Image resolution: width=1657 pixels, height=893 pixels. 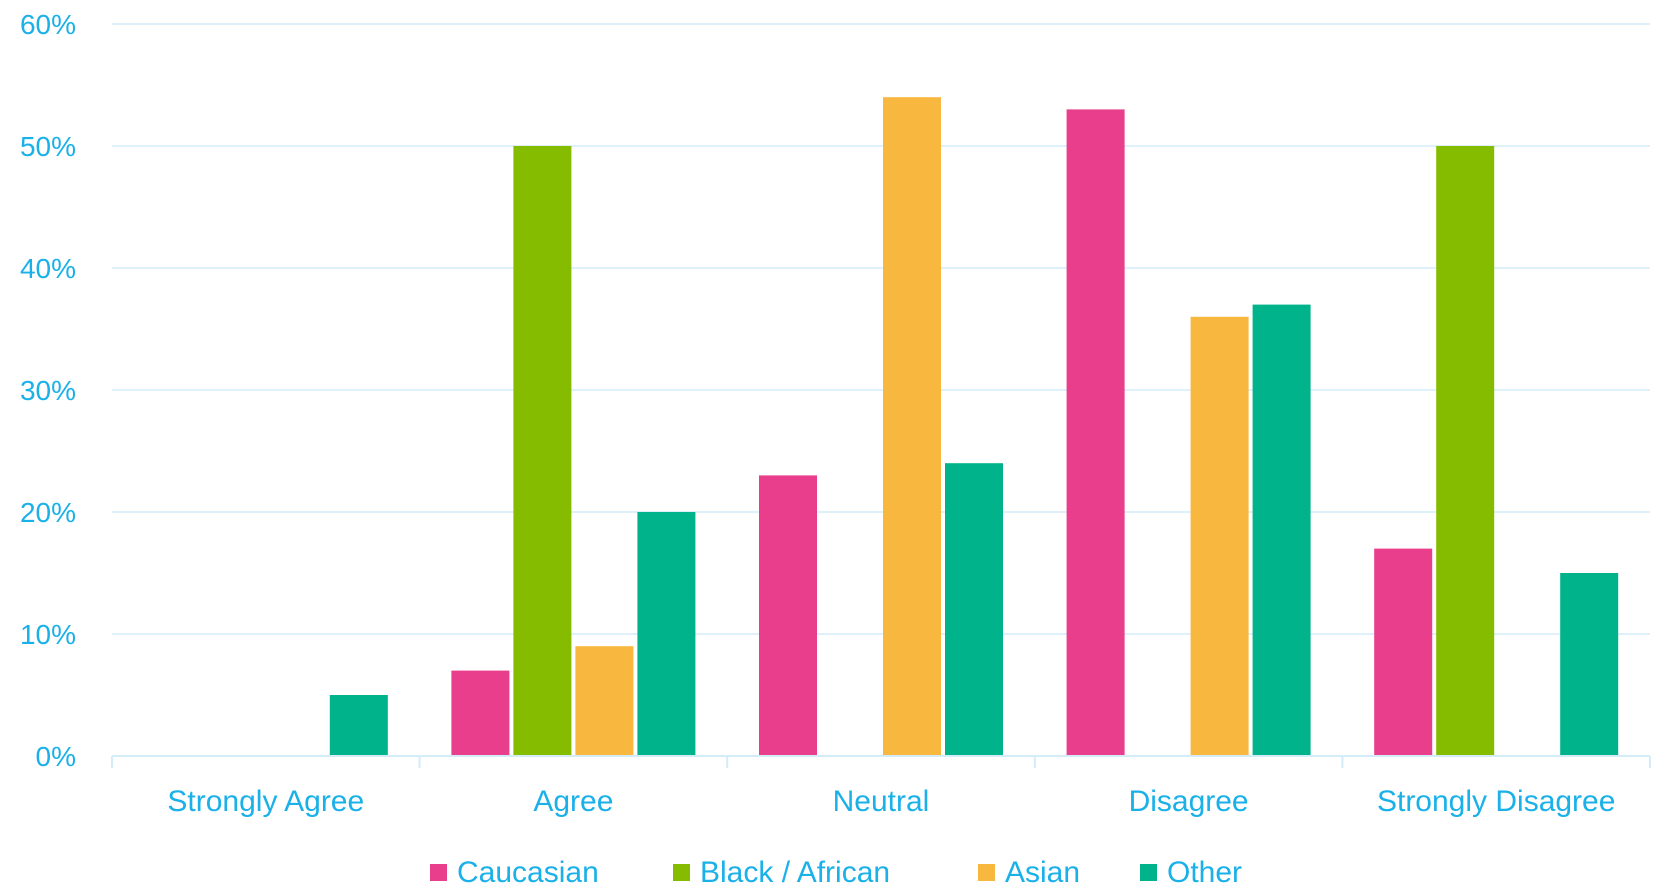 I want to click on y-axis-tick-labels: 0% 10% 20% 30% 40% 50% 60%, so click(x=48, y=390).